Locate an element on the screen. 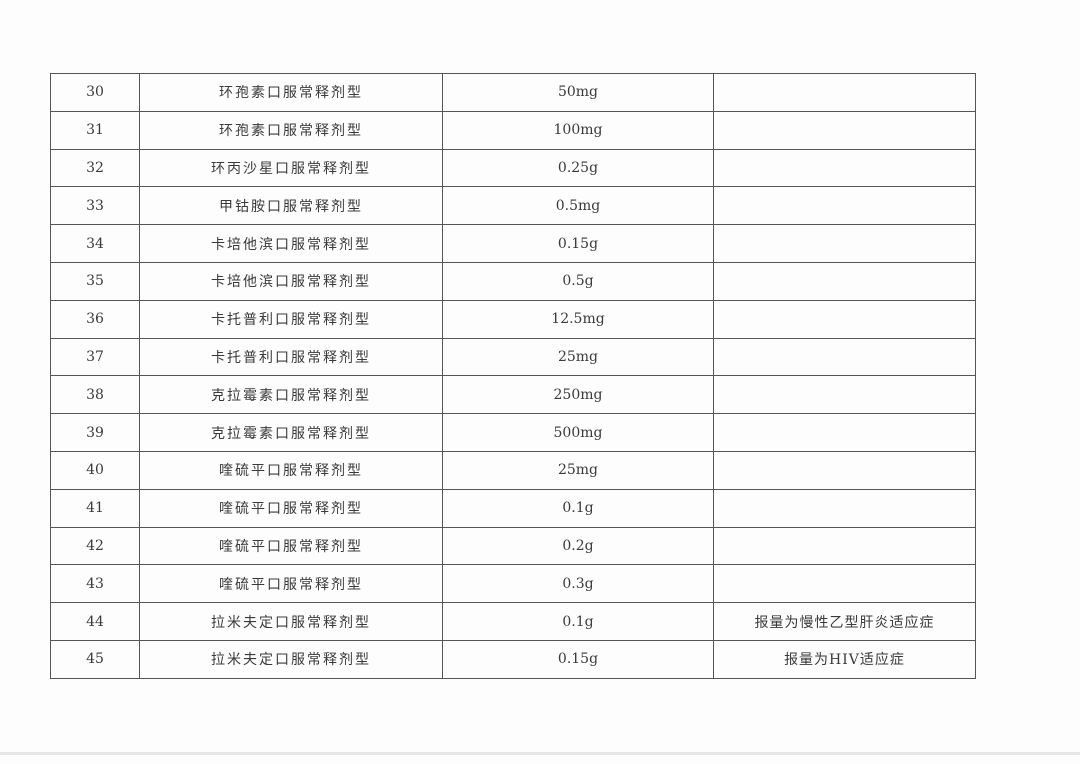 This screenshot has height=764, width=1080. row-number-cell: 40 is located at coordinates (95, 470).